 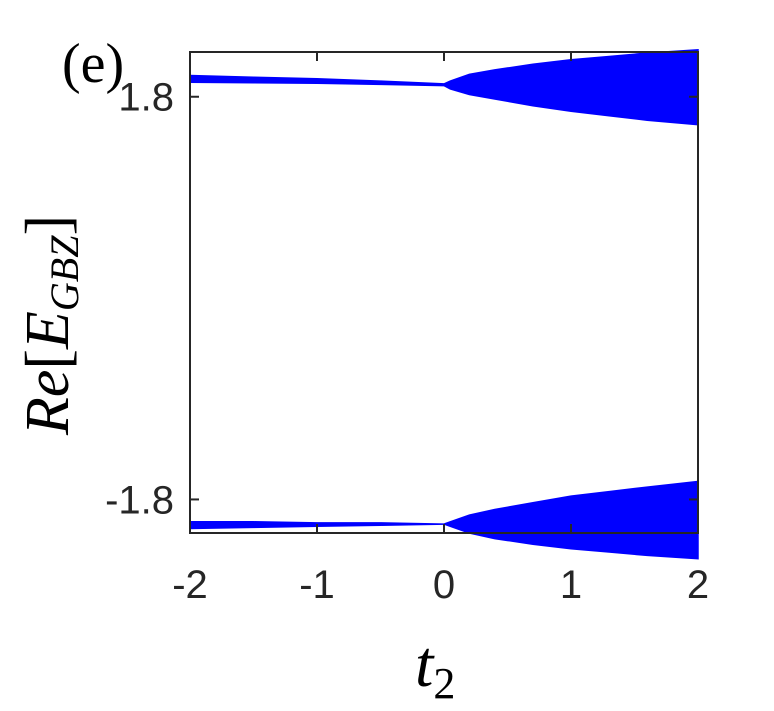 I want to click on x-tick-label: -1, so click(x=317, y=585).